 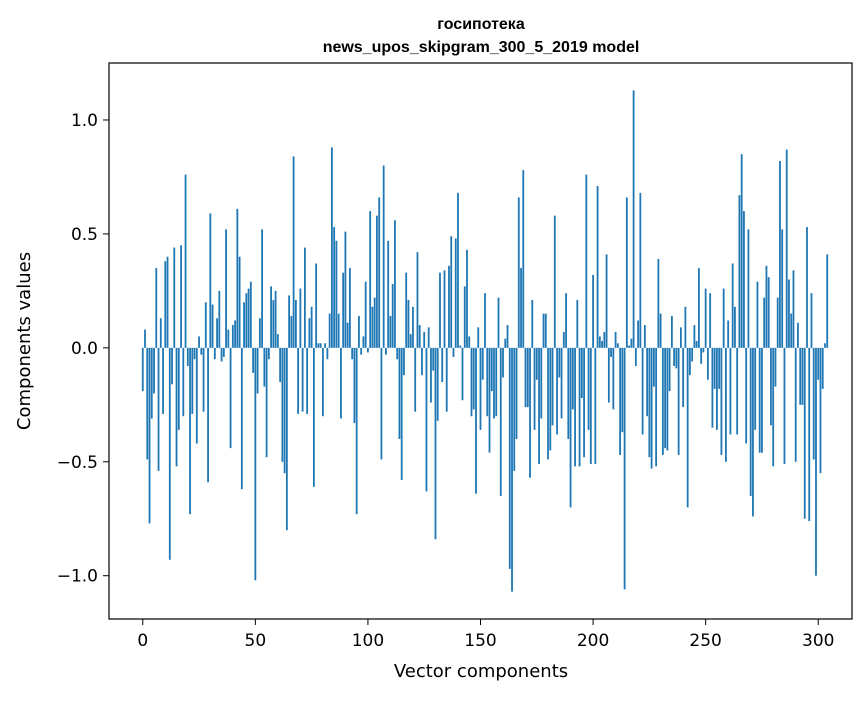 What do you see at coordinates (481, 47) in the screenshot?
I see `chart-subtitle: news_upos_skipgram_300_5_2019 model` at bounding box center [481, 47].